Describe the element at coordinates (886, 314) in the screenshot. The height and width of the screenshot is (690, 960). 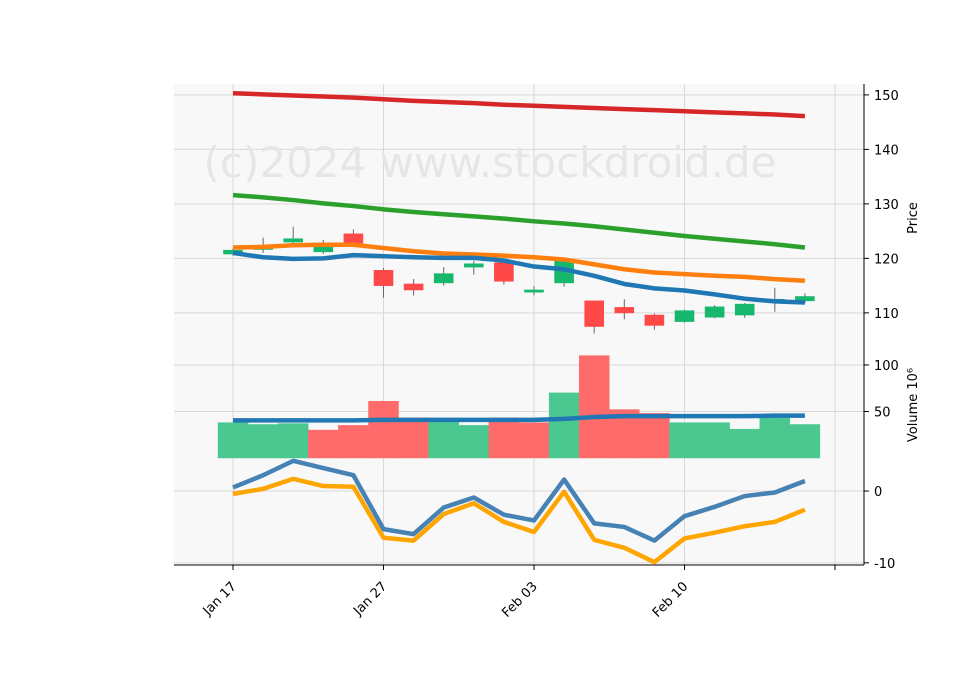
I see `price-y-tick-label: 110` at that location.